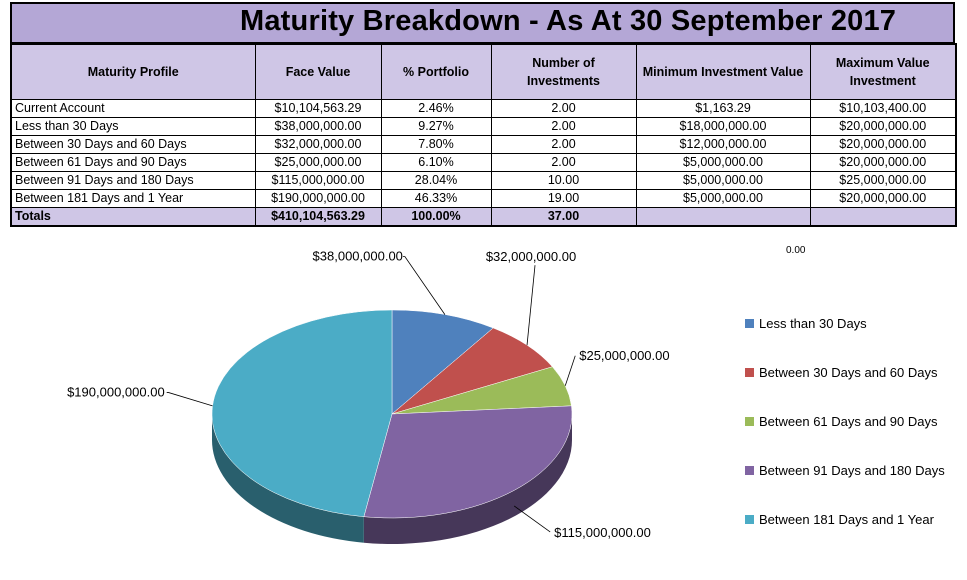  I want to click on data-label: $115,000,000.00, so click(602, 532).